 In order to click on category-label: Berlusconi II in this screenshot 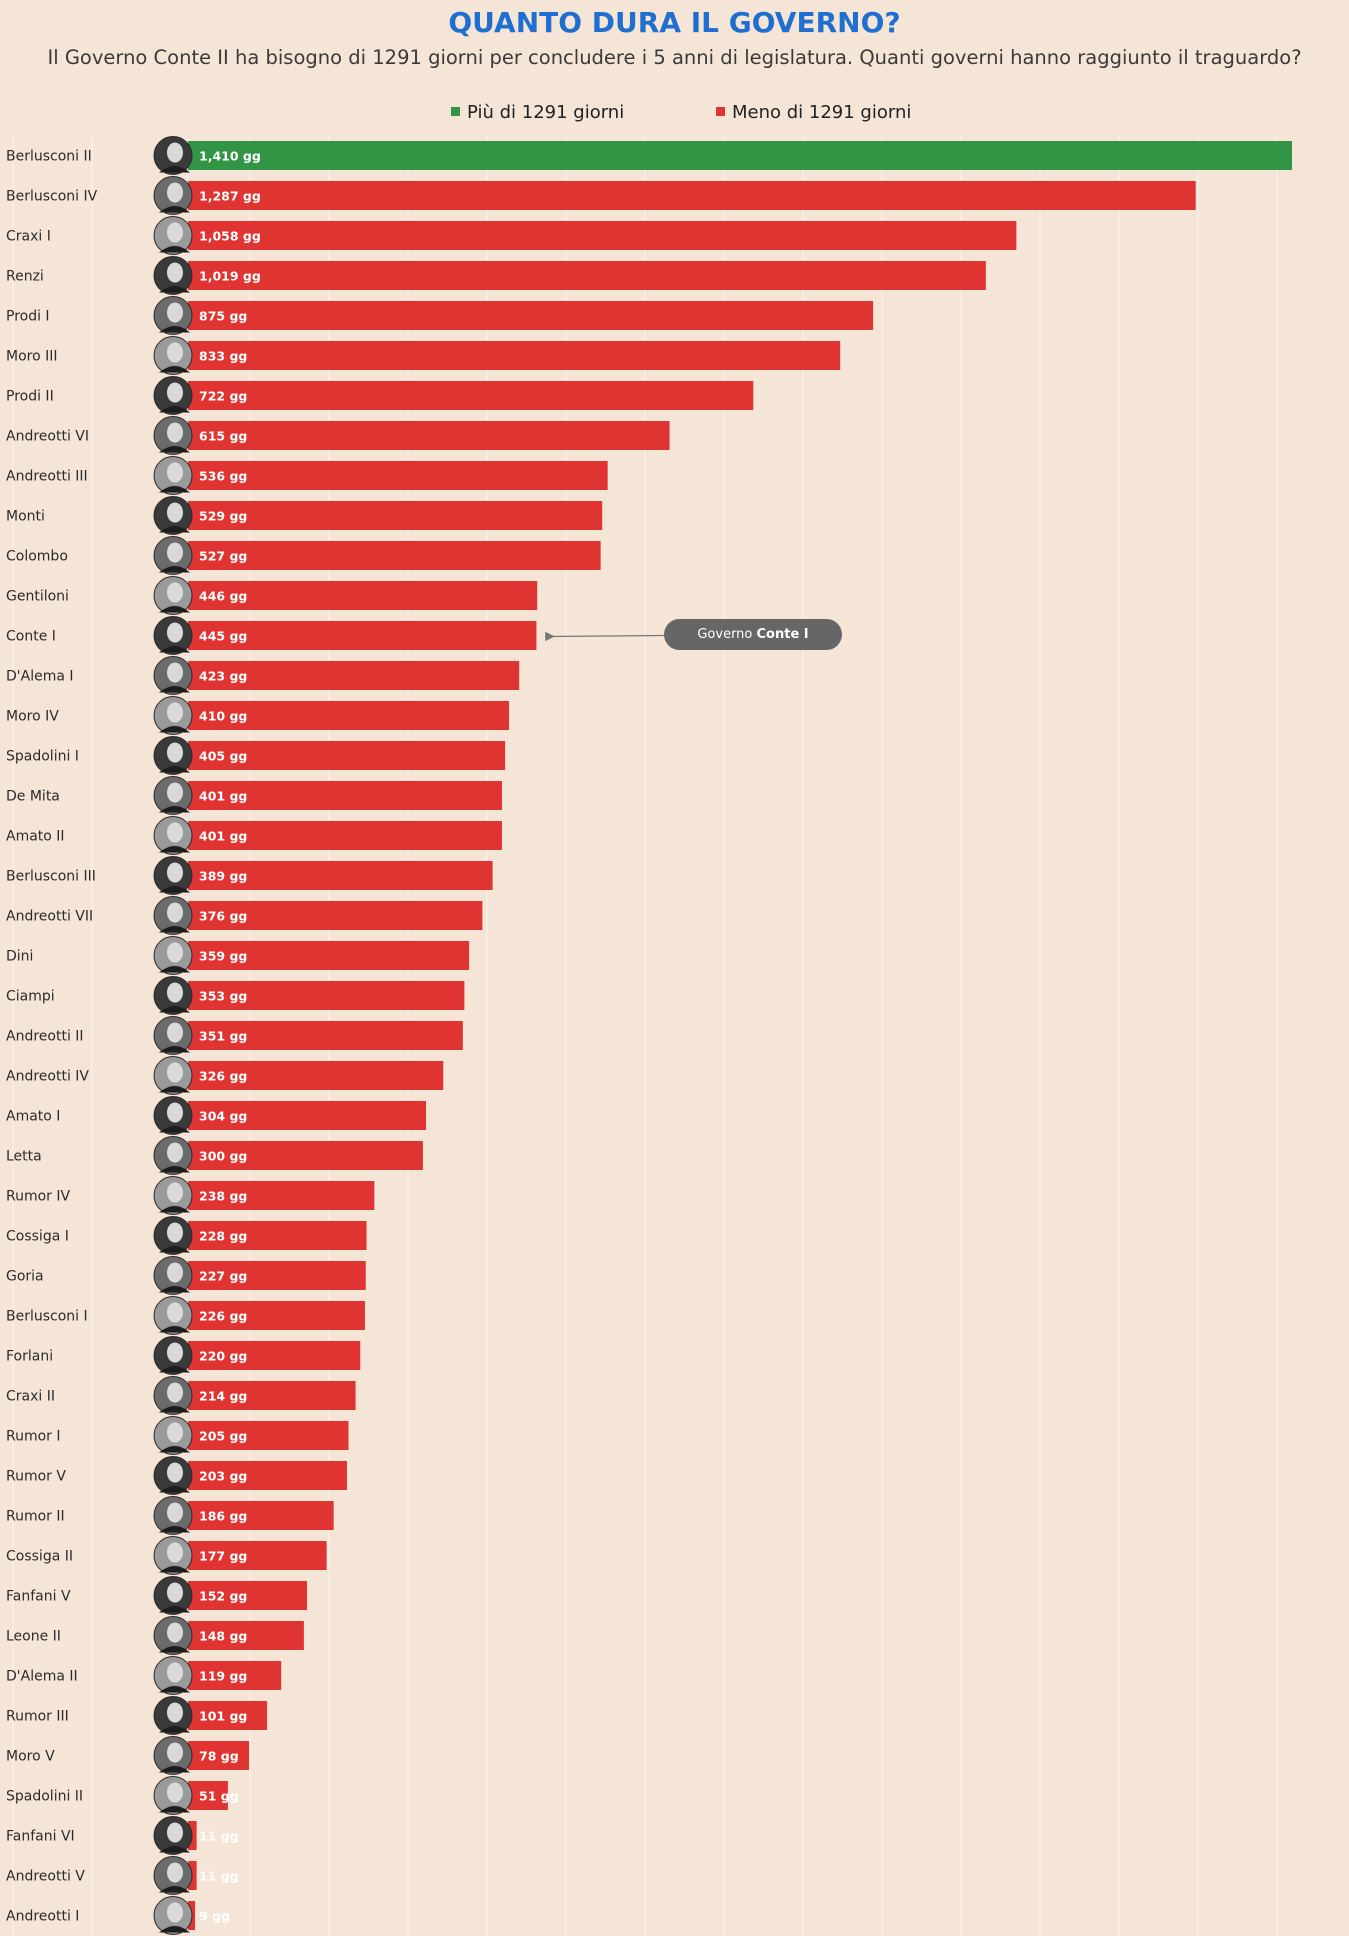, I will do `click(49, 157)`.